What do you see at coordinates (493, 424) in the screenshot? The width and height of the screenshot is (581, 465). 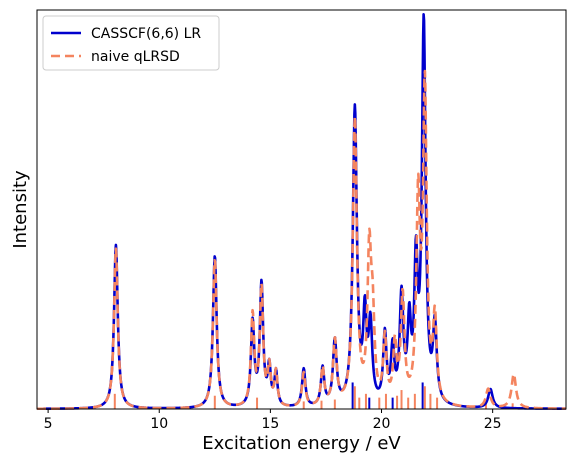 I see `x-tick-label-4: 25` at bounding box center [493, 424].